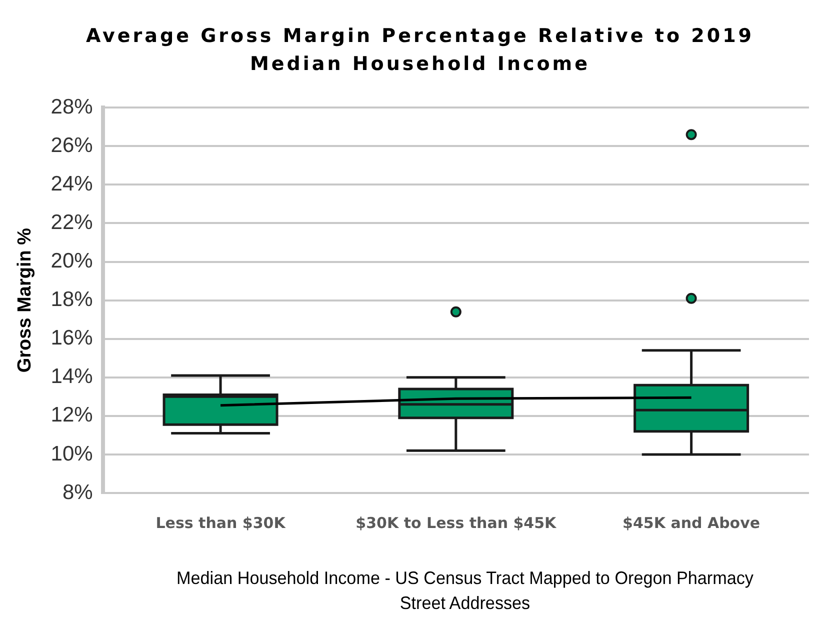 Image resolution: width=817 pixels, height=626 pixels. I want to click on y-tick-label: 24%, so click(71, 184).